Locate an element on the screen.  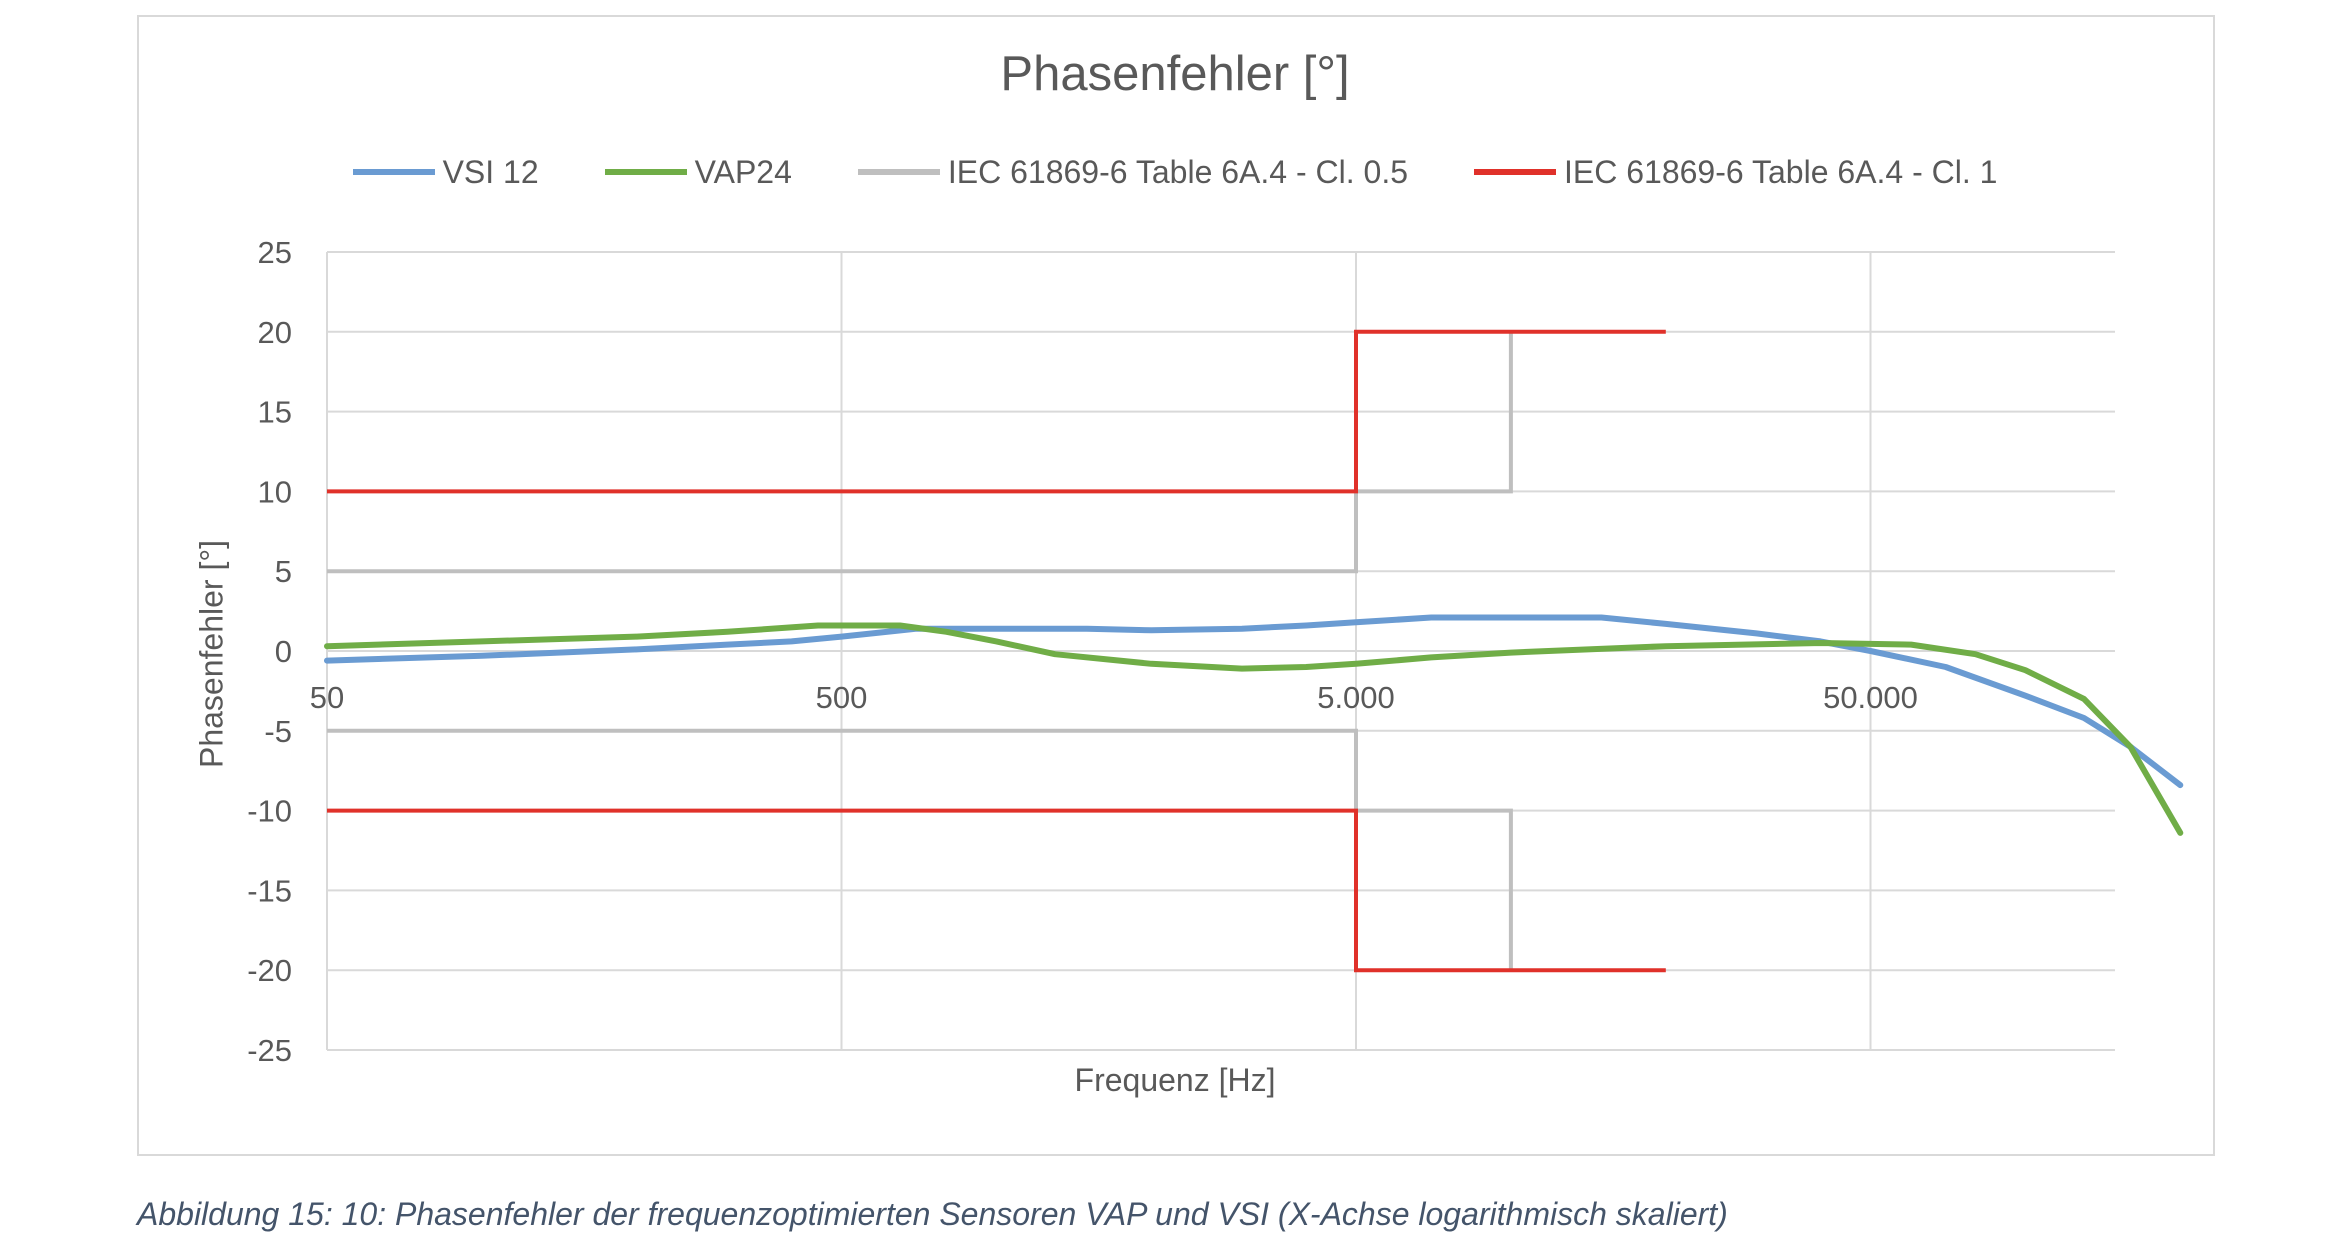
x-tick-label: 500 is located at coordinates (842, 697).